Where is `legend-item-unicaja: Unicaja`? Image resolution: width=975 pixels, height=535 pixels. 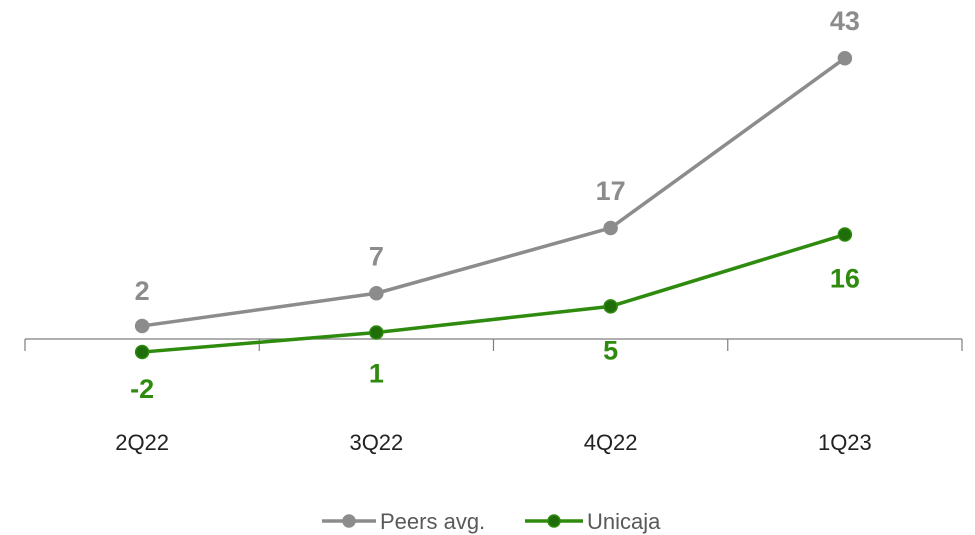 legend-item-unicaja: Unicaja is located at coordinates (593, 521).